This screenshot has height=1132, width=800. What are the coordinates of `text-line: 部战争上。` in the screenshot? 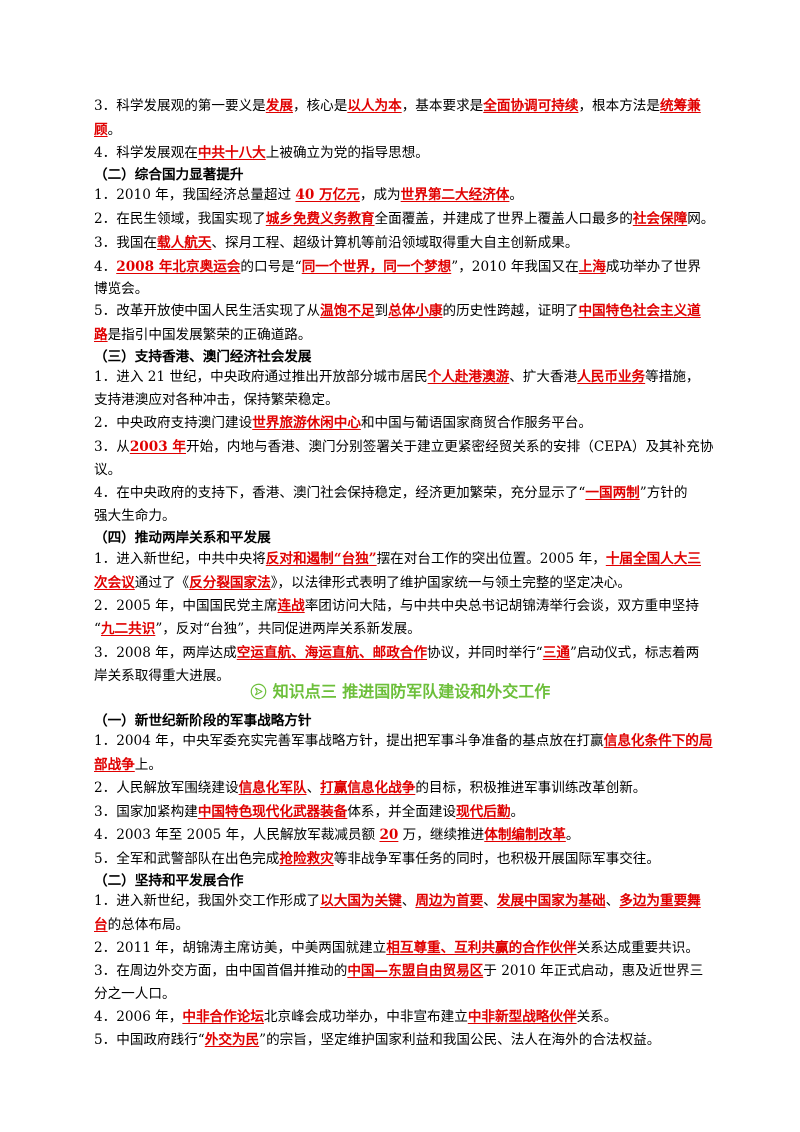 It's located at (412, 765).